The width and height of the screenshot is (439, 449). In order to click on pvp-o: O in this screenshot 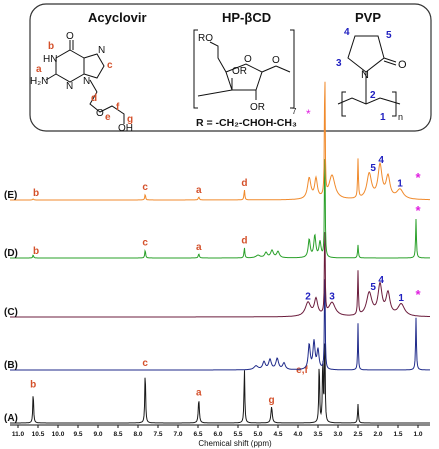, I will do `click(402, 65)`.